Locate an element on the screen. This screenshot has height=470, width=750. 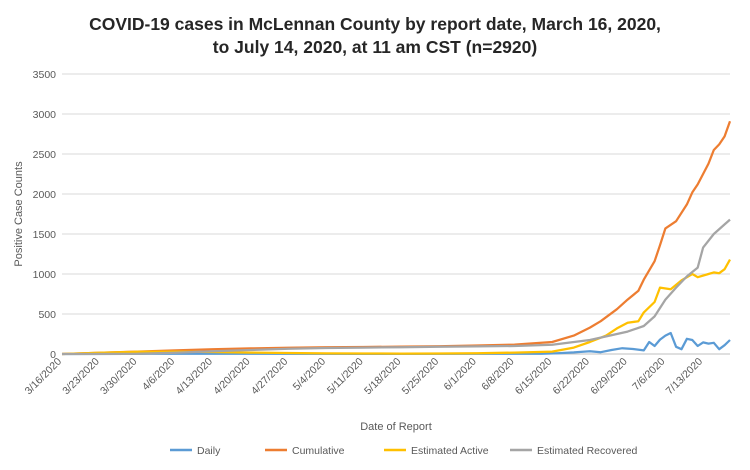
x-tick-label-13: 6/15/2020 is located at coordinates (534, 377).